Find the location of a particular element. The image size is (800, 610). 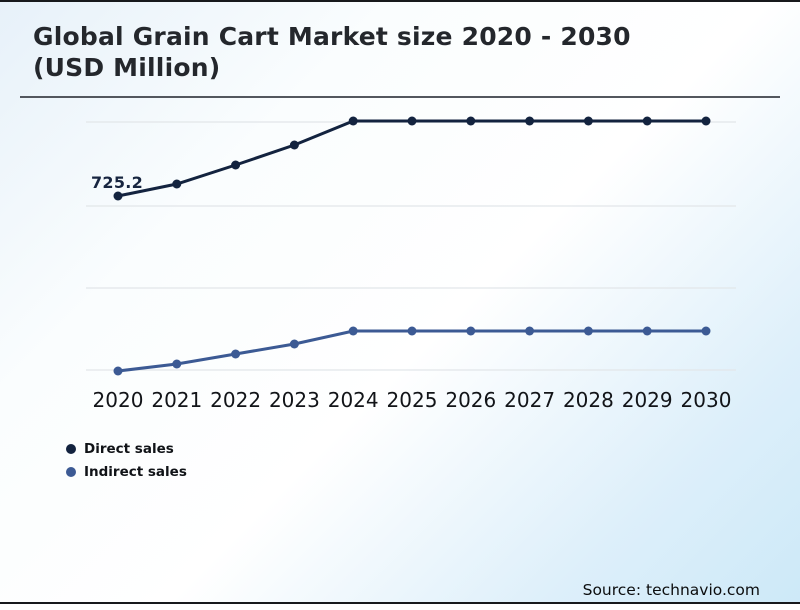

x-axis-label-2025: 2025 is located at coordinates (412, 400).